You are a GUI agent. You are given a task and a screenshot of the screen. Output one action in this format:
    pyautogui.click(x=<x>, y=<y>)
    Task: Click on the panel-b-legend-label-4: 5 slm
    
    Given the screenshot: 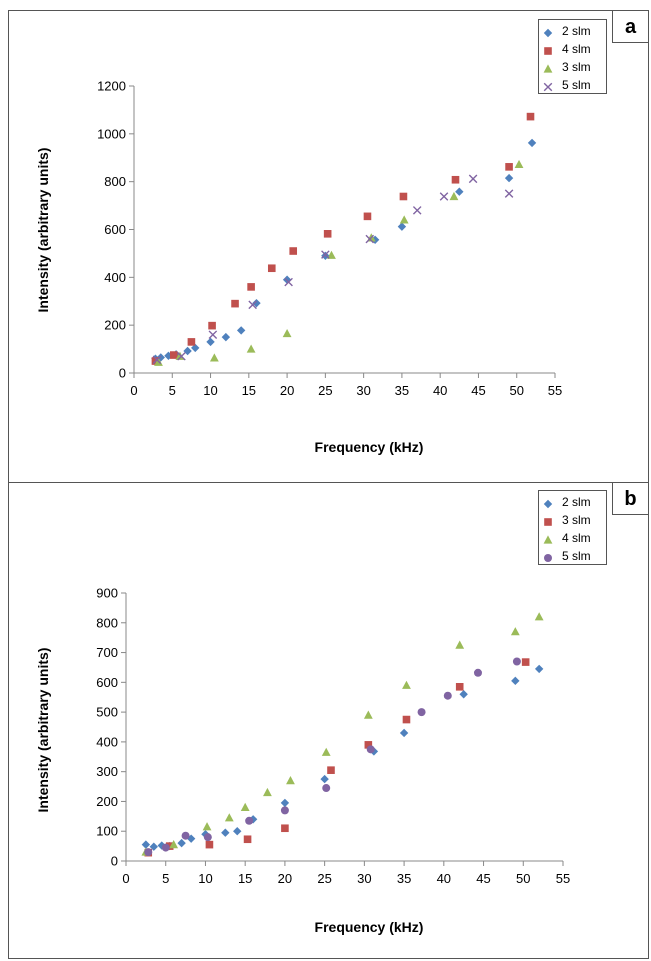 What is the action you would take?
    pyautogui.click(x=576, y=556)
    